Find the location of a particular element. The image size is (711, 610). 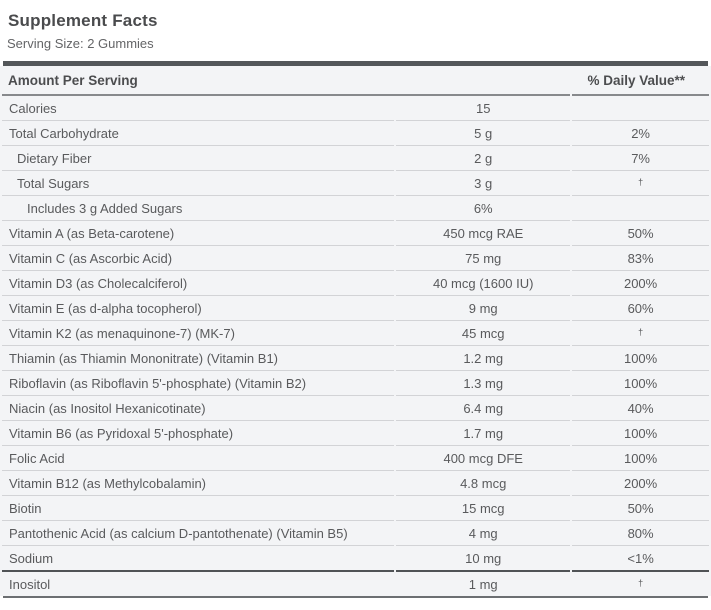

table-row: Includes 3 g Added Sugars 6% is located at coordinates (355, 208).